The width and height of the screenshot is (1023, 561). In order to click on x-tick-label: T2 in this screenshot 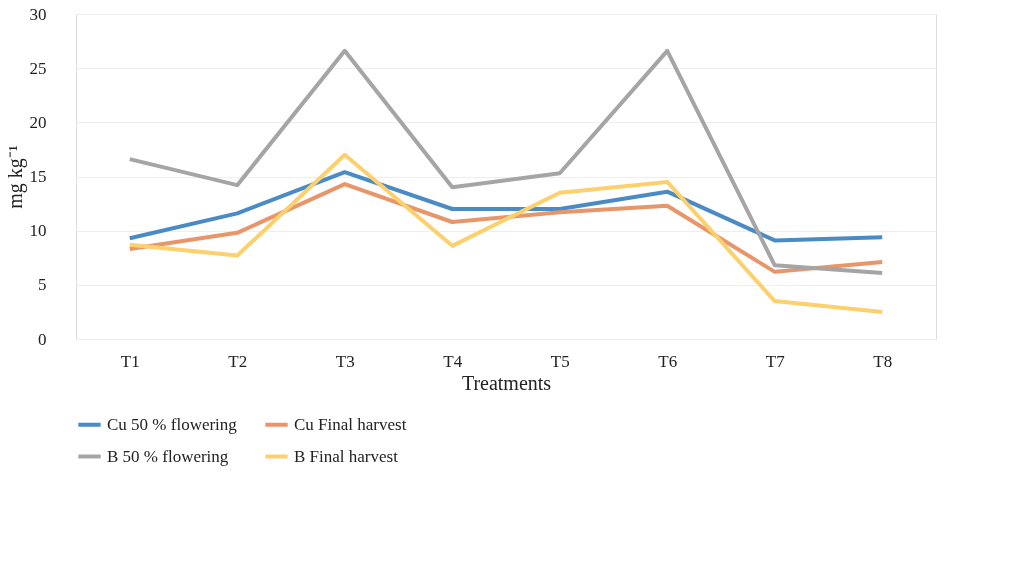, I will do `click(238, 361)`.